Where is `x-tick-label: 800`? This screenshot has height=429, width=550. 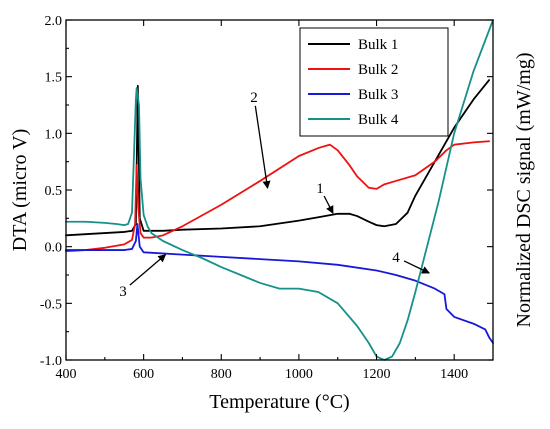 x-tick-label: 800 is located at coordinates (221, 374).